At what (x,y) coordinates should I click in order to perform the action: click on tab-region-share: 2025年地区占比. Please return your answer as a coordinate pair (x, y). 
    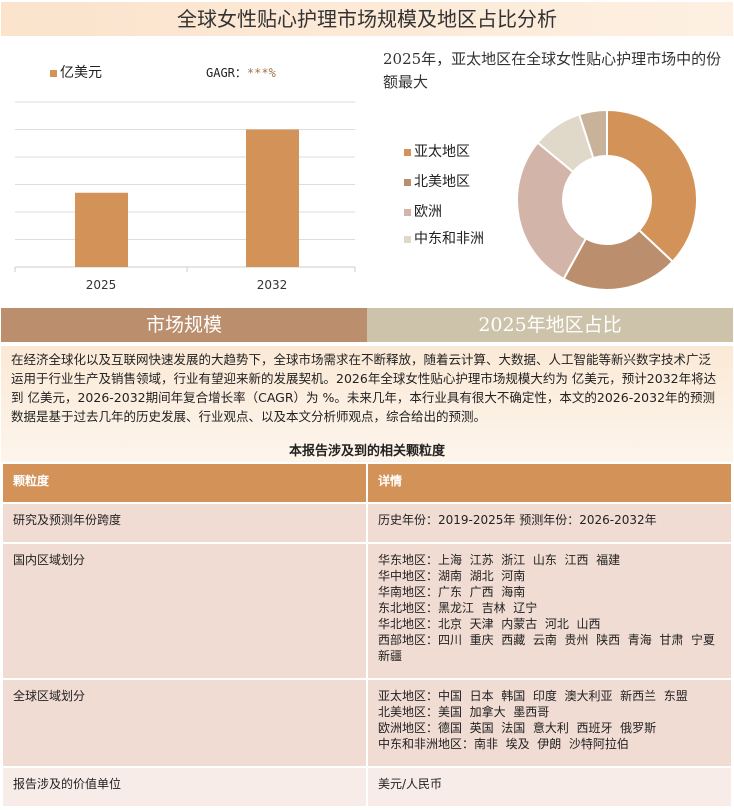
    Looking at the image, I should click on (550, 325).